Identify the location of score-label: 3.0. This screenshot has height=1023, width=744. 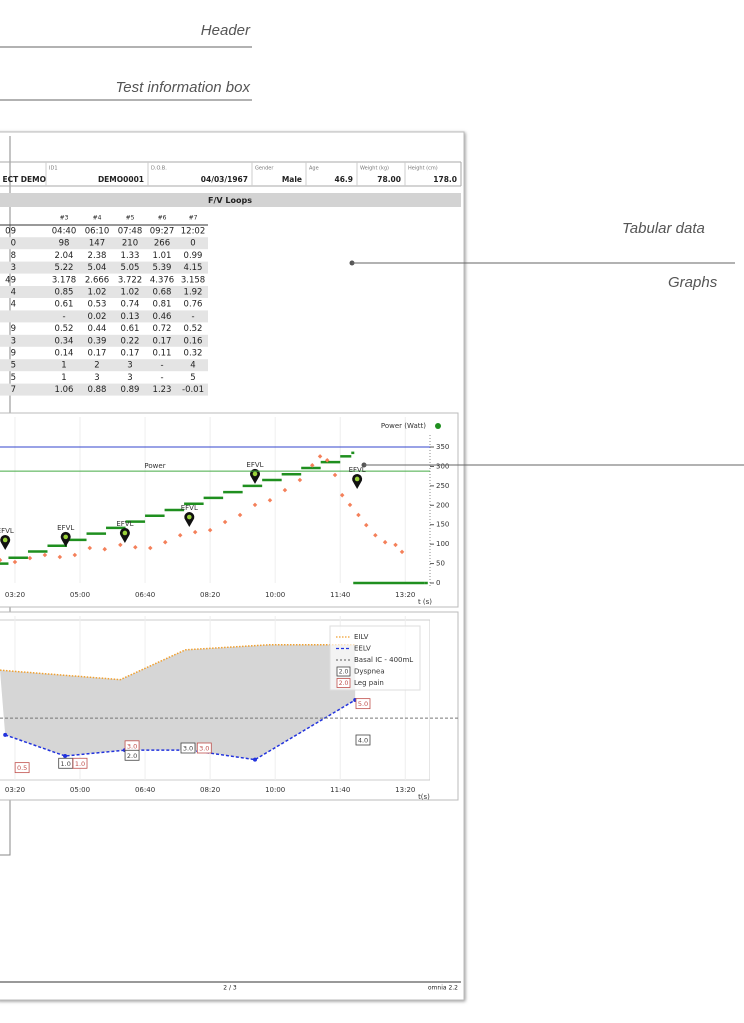
(204, 749).